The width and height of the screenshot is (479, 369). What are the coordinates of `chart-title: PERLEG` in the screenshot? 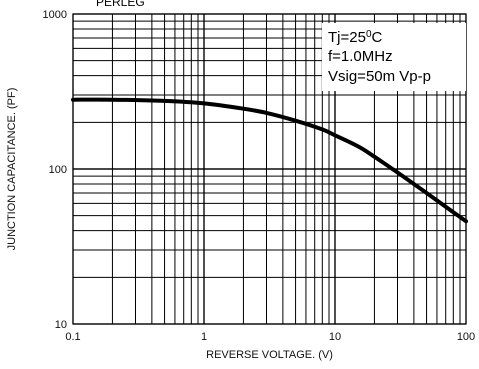 It's located at (120, 4).